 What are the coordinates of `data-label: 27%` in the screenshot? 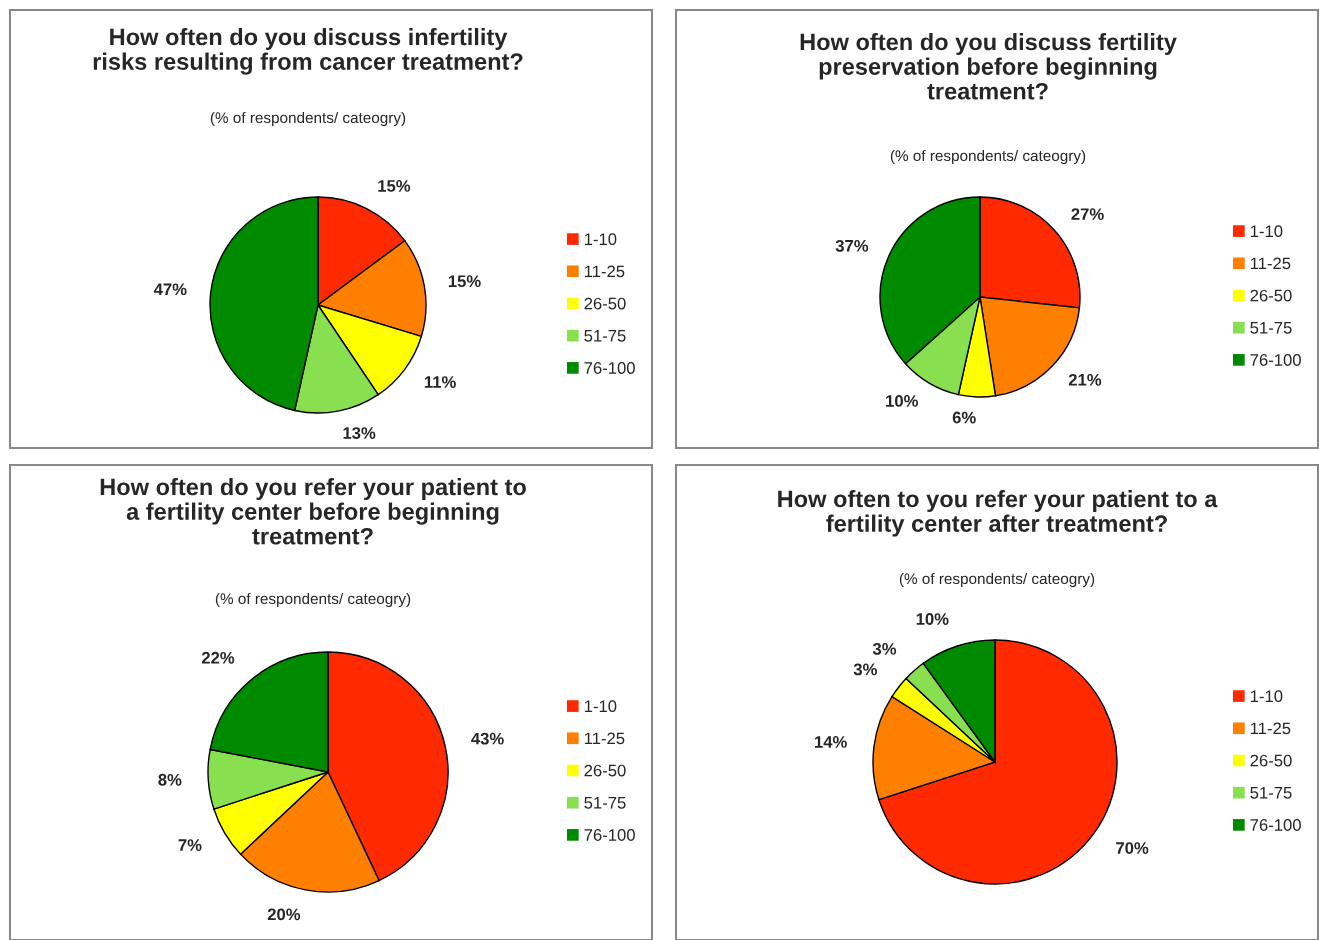 It's located at (1087, 214).